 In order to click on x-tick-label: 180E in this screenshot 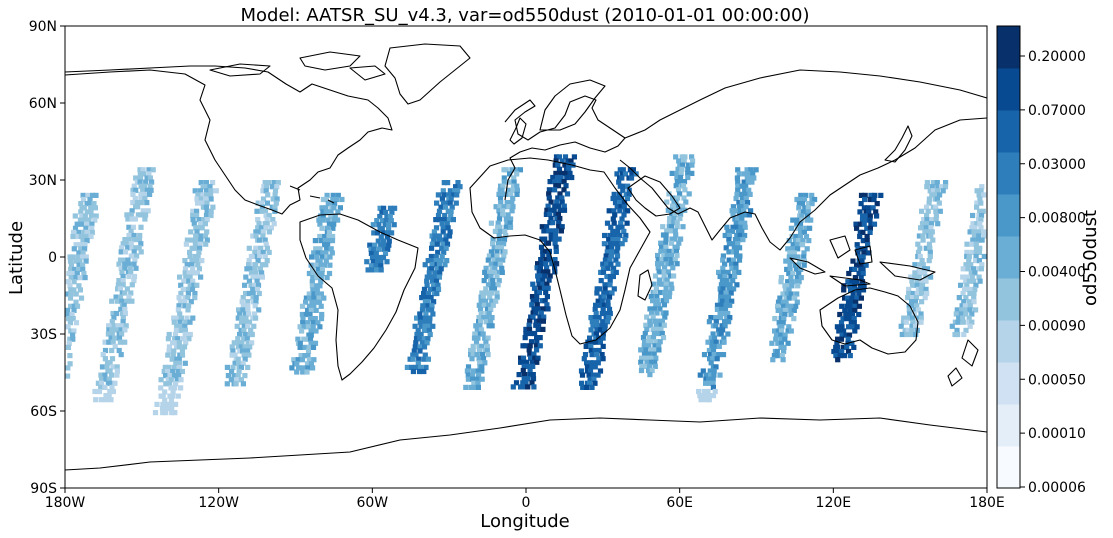, I will do `click(987, 503)`.